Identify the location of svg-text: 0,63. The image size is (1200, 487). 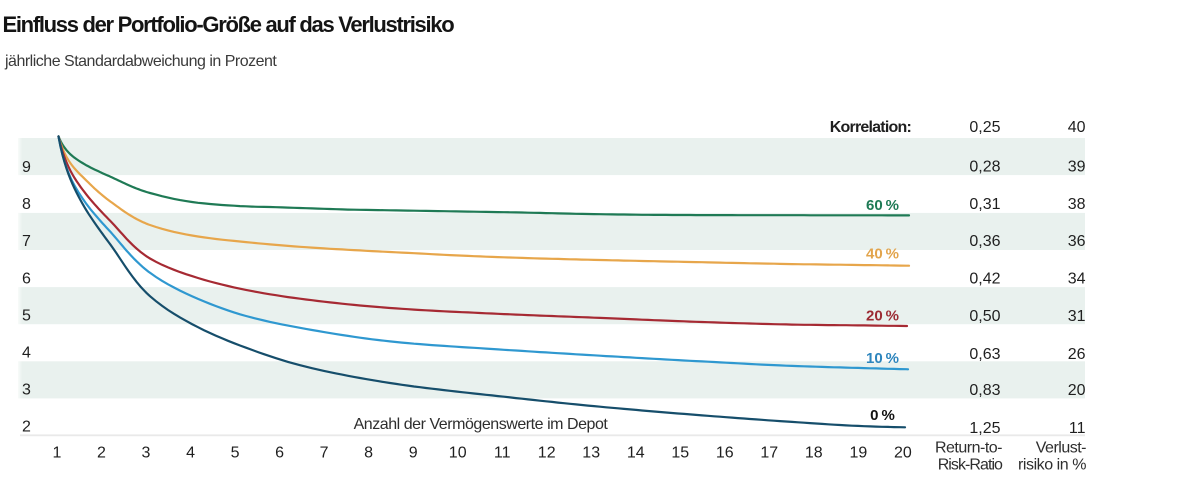
(984, 354).